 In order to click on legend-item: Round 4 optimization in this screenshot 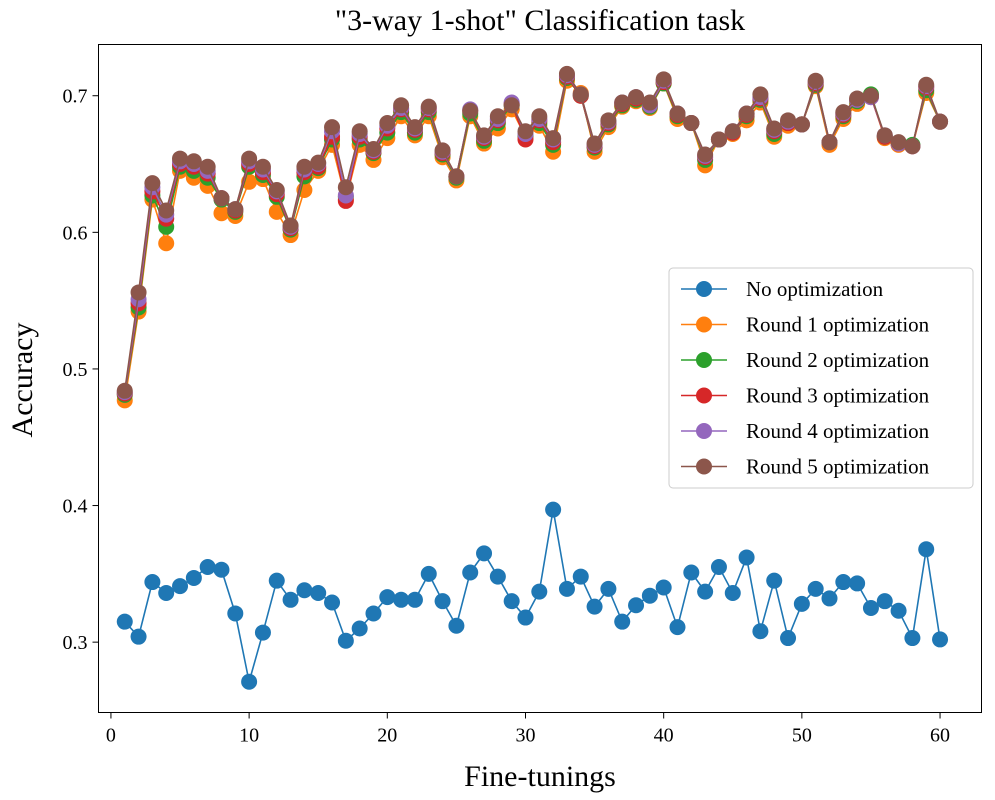, I will do `click(805, 431)`.